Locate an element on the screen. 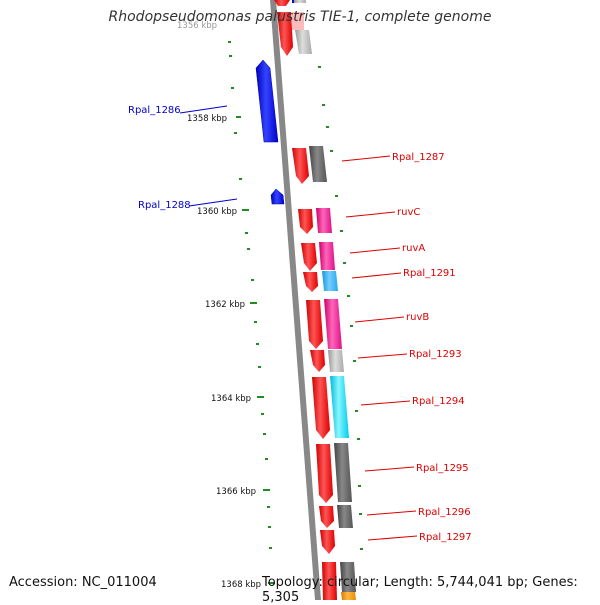 The width and height of the screenshot is (600, 605). forward-strand-genes is located at coordinates (305, 300).